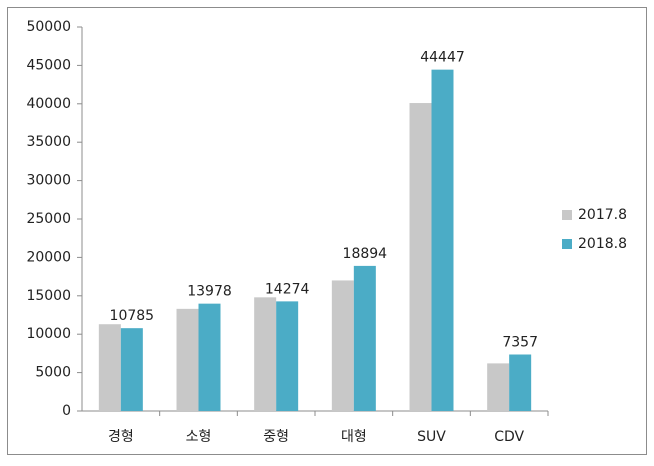 The width and height of the screenshot is (654, 466). I want to click on y-tick-label: 35000, so click(48, 142).